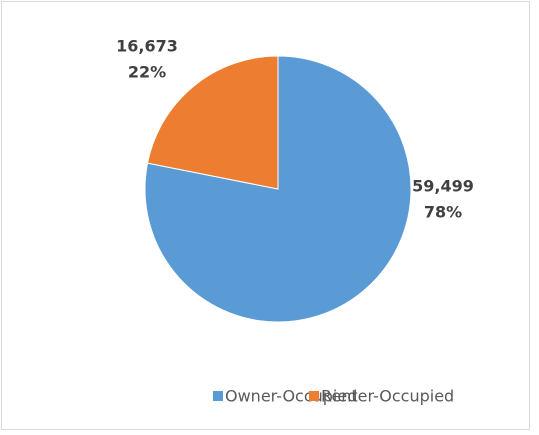  What do you see at coordinates (387, 396) in the screenshot?
I see `legend-label: Renter-Occupied` at bounding box center [387, 396].